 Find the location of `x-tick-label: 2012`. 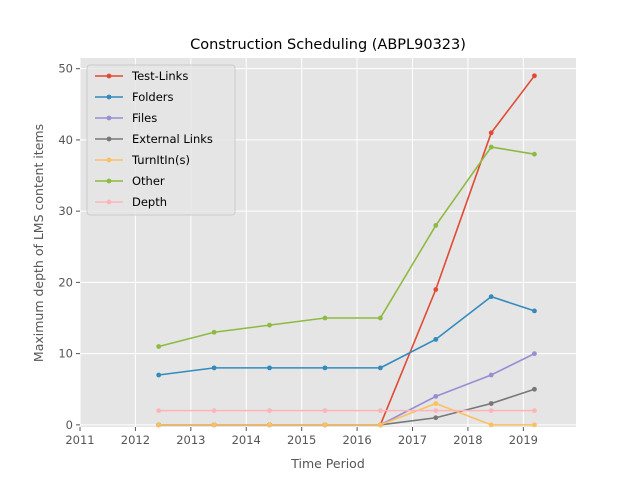

x-tick-label: 2012 is located at coordinates (135, 440).